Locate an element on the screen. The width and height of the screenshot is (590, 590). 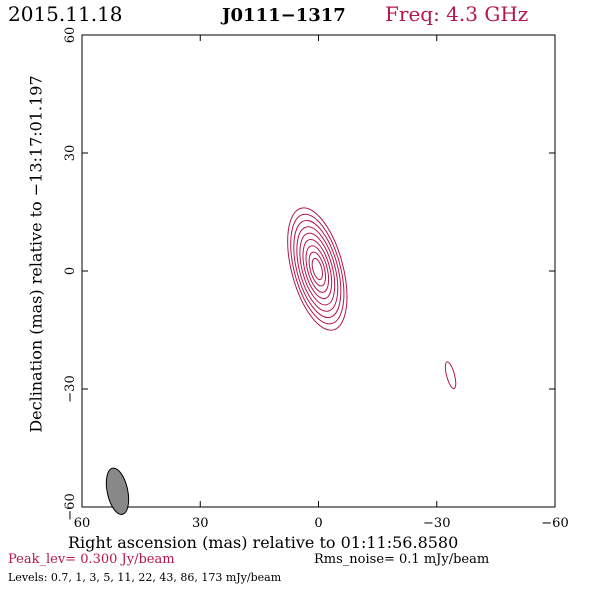
x-tick-label: 30 is located at coordinates (200, 523).